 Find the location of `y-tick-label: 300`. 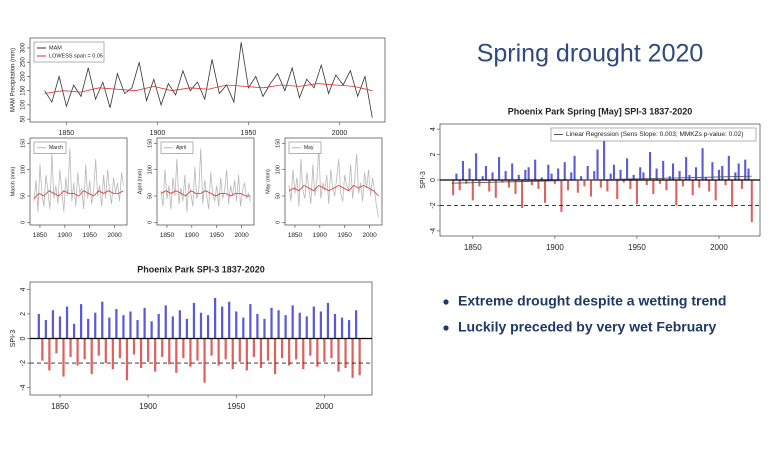

y-tick-label: 300 is located at coordinates (24, 47).